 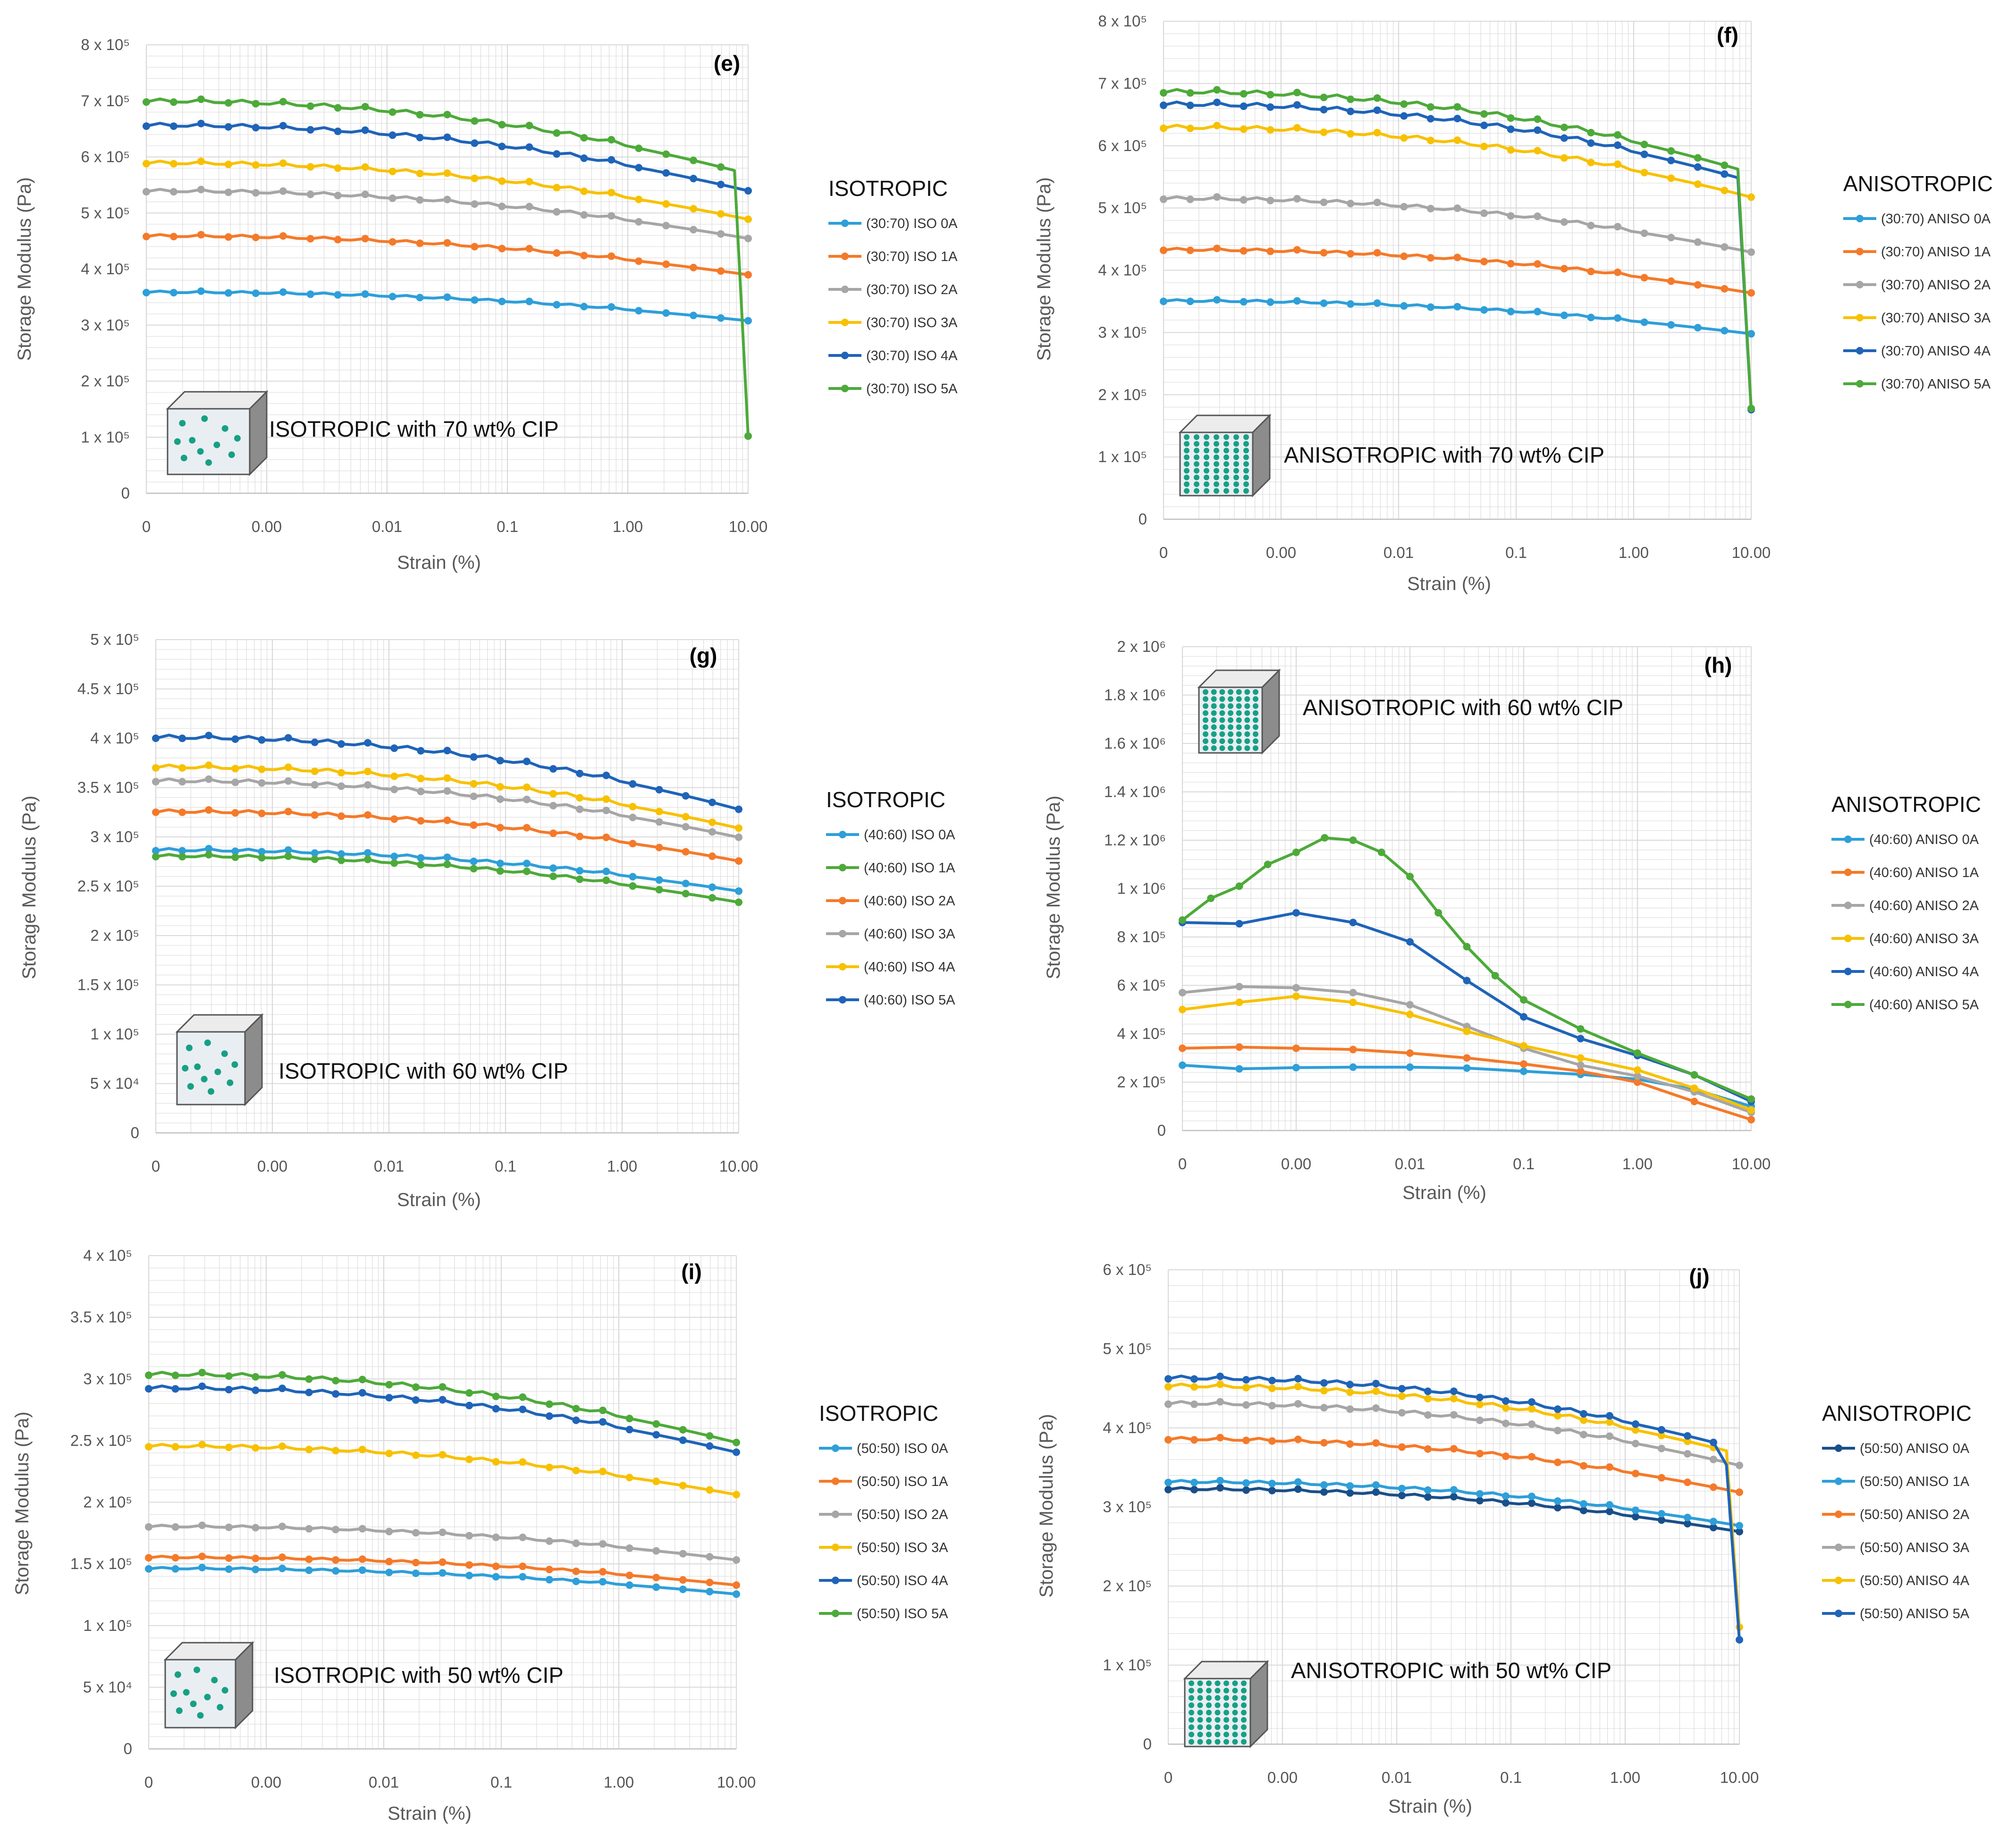 I want to click on y-tick-label: 5 x 10⁵, so click(x=1127, y=1349).